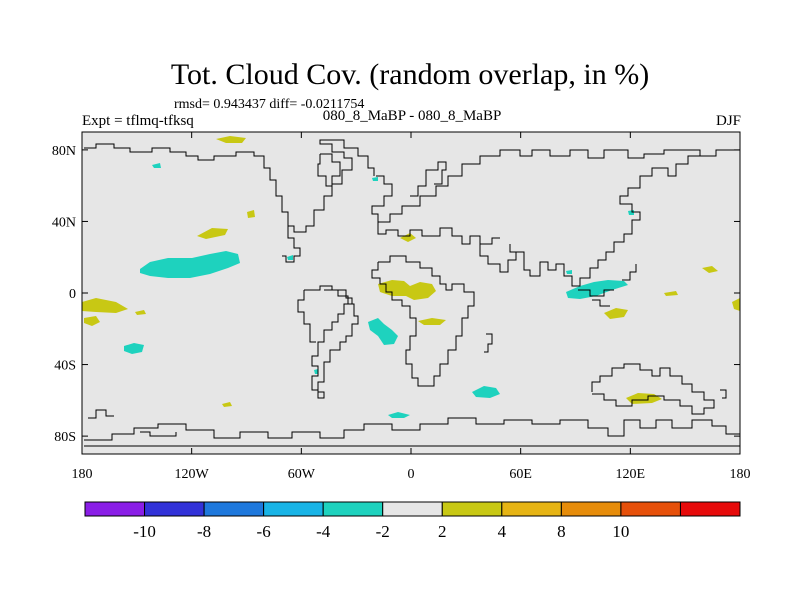  Describe the element at coordinates (428, 179) in the screenshot. I see `coast-scandinavia` at that location.